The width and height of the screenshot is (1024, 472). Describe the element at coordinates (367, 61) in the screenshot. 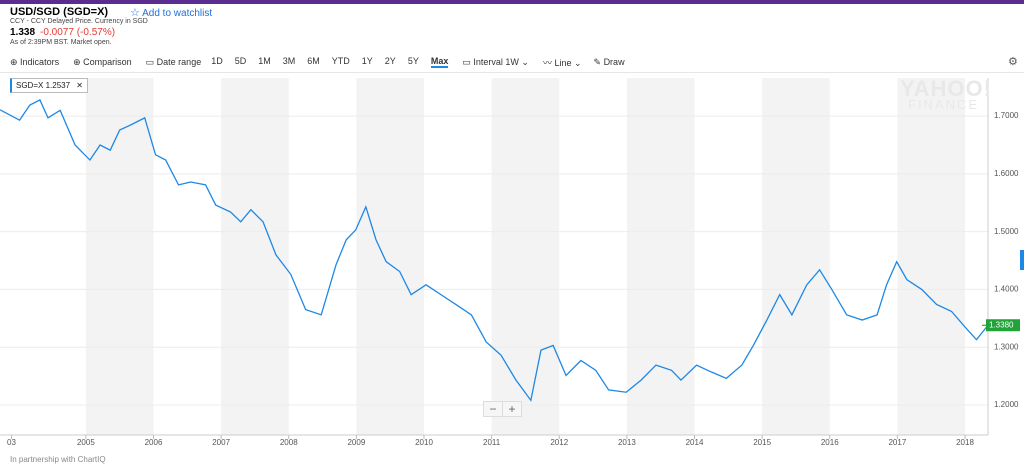

I see `range-button: 1Y` at that location.